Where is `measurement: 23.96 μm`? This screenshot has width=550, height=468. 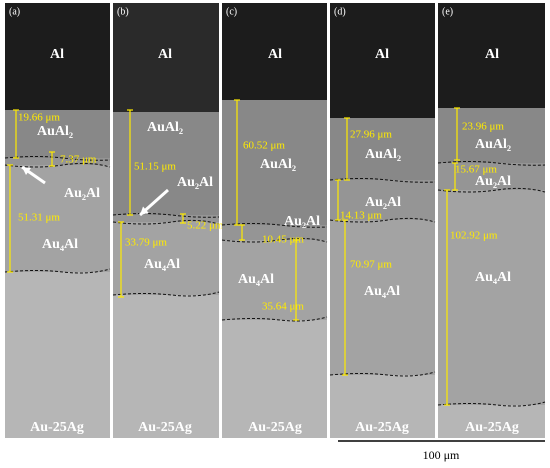 measurement: 23.96 μm is located at coordinates (483, 127).